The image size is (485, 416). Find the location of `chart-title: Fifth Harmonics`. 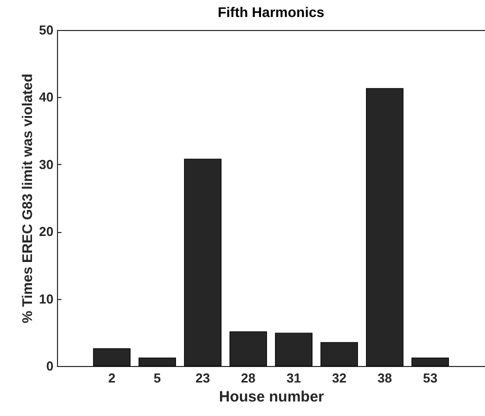

chart-title: Fifth Harmonics is located at coordinates (271, 12).